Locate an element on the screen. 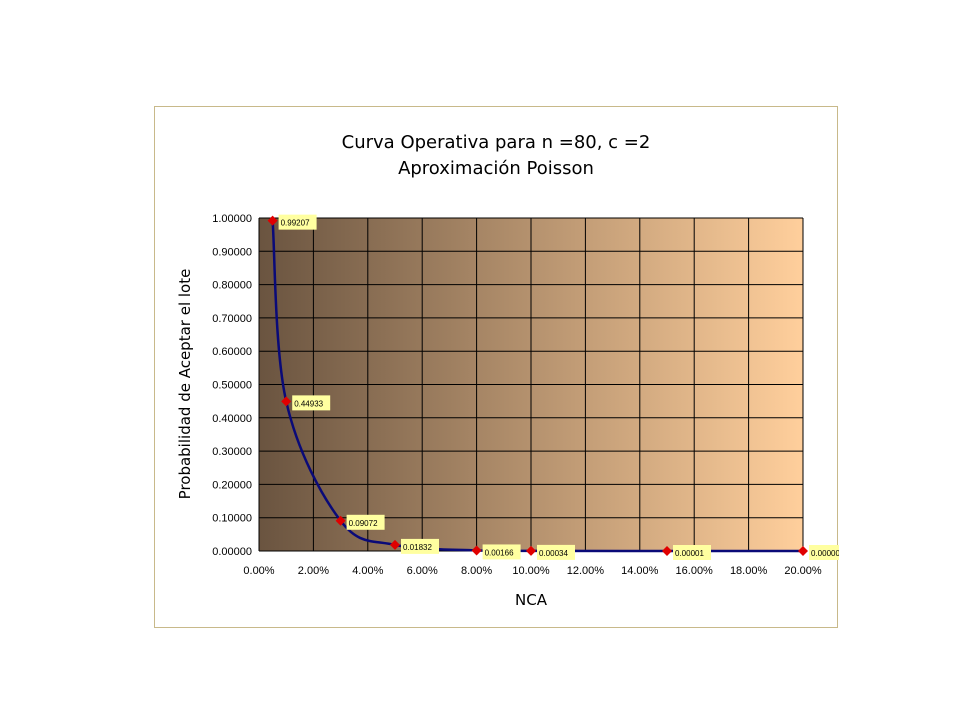 The height and width of the screenshot is (720, 960). x-tick-label: 18.00% is located at coordinates (749, 571).